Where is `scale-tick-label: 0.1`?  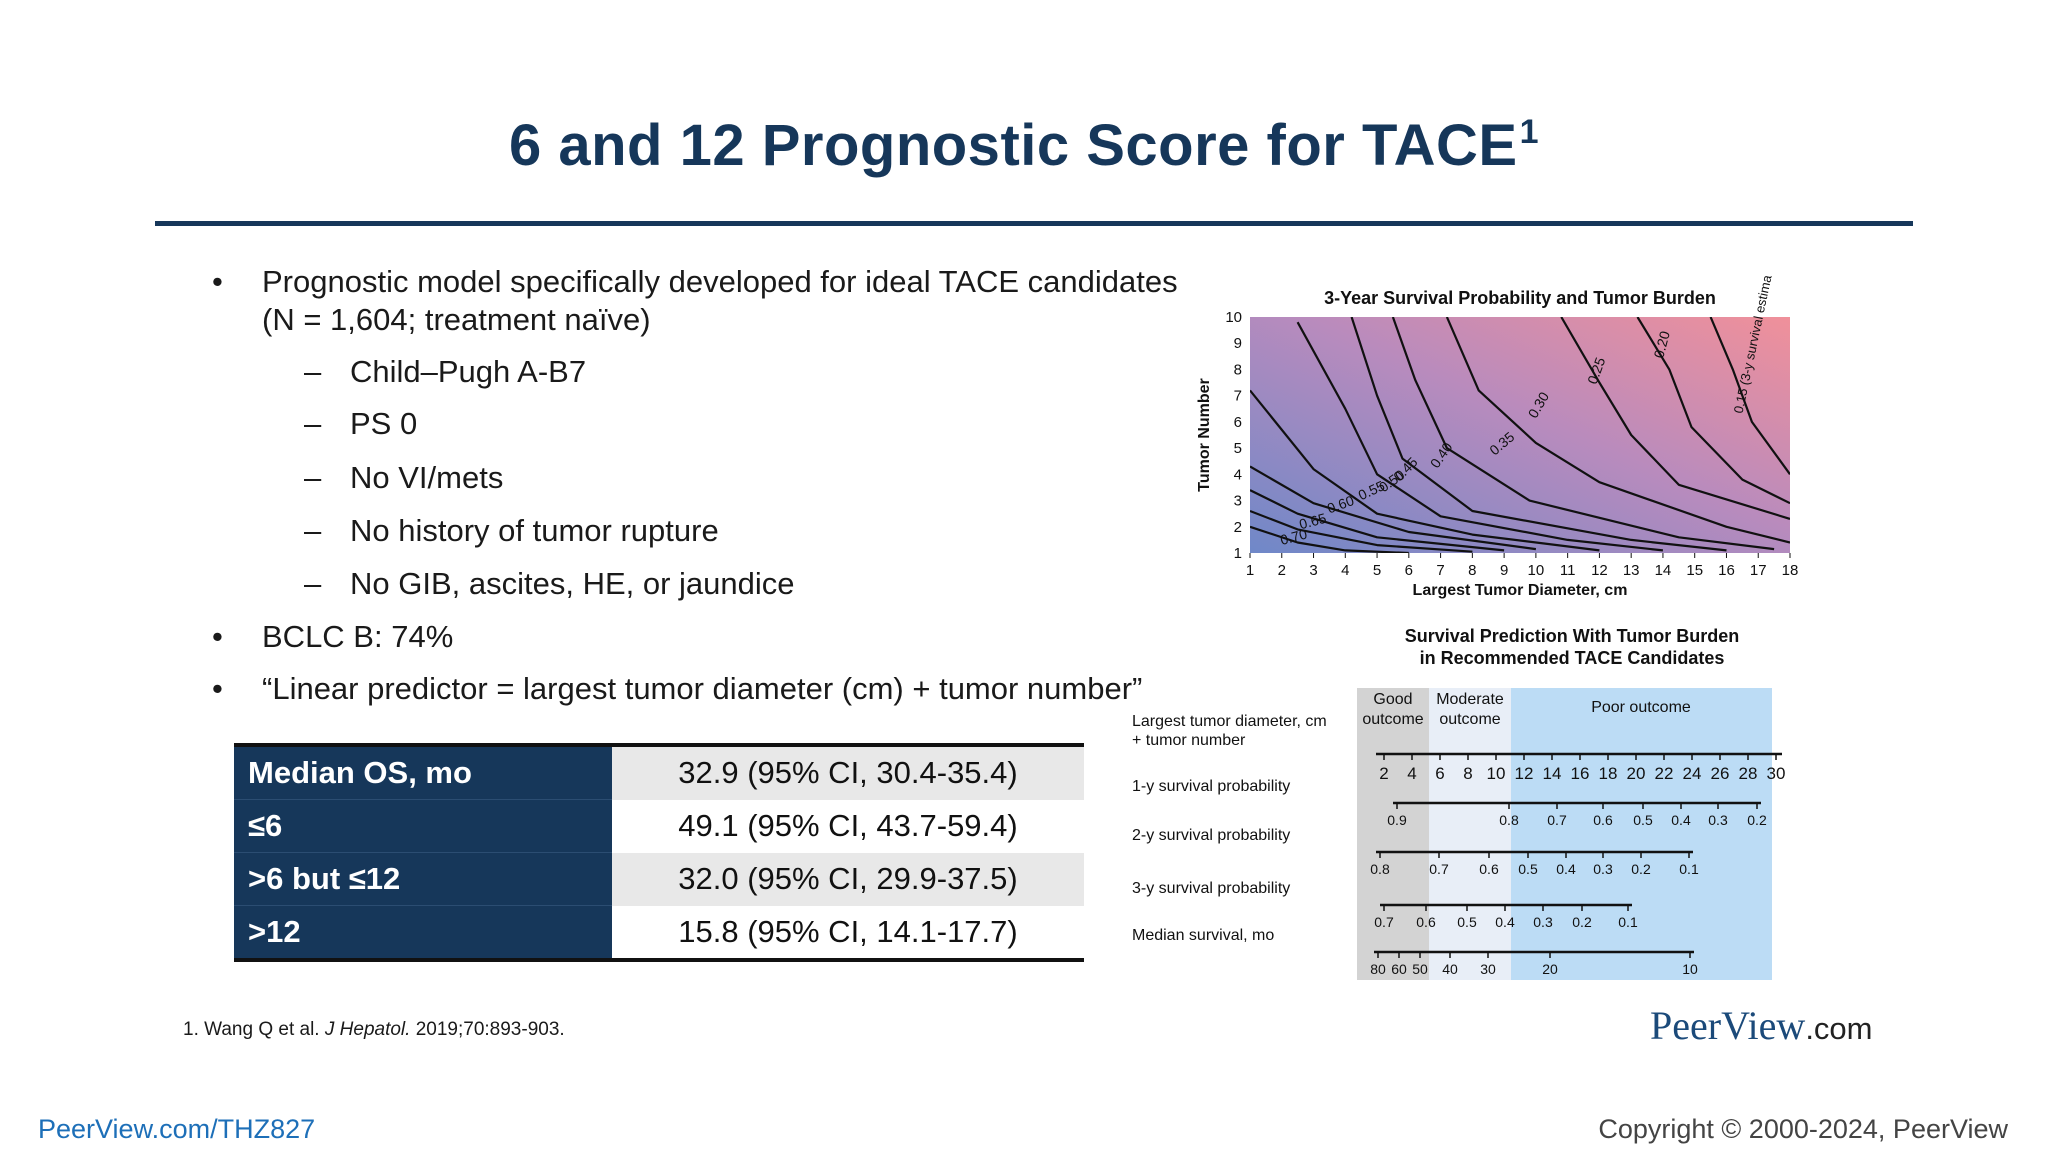 scale-tick-label: 0.1 is located at coordinates (1689, 869).